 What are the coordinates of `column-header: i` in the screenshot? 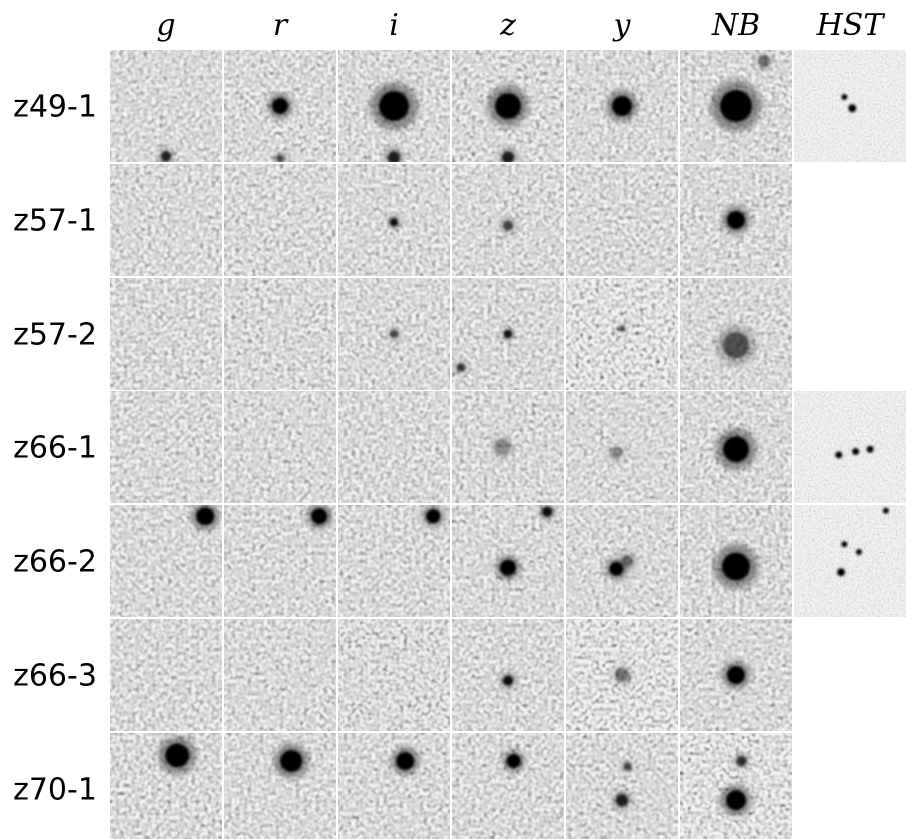 It's located at (394, 25).